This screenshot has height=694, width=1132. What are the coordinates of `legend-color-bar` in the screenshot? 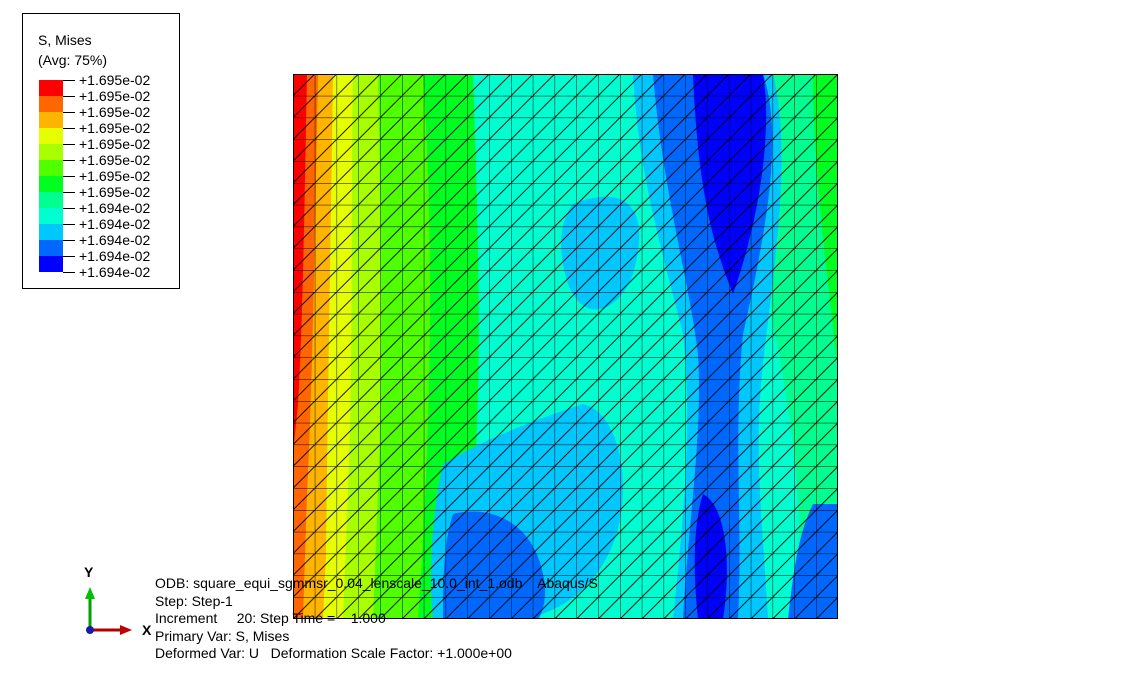 It's located at (51, 176).